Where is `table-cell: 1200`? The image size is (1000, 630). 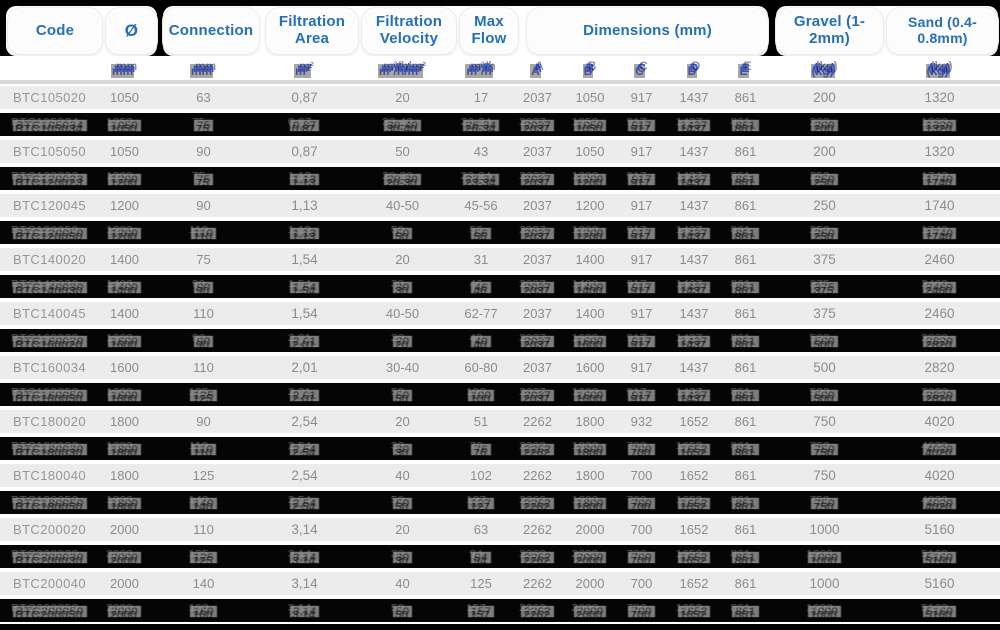
table-cell: 1200 is located at coordinates (124, 179).